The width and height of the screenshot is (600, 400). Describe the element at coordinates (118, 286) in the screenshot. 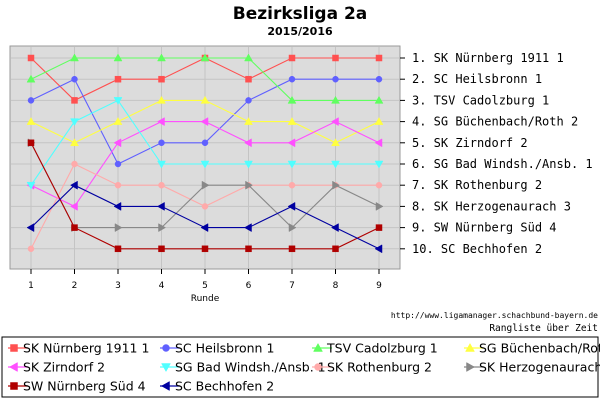

I see `x-tick-label: 3` at that location.